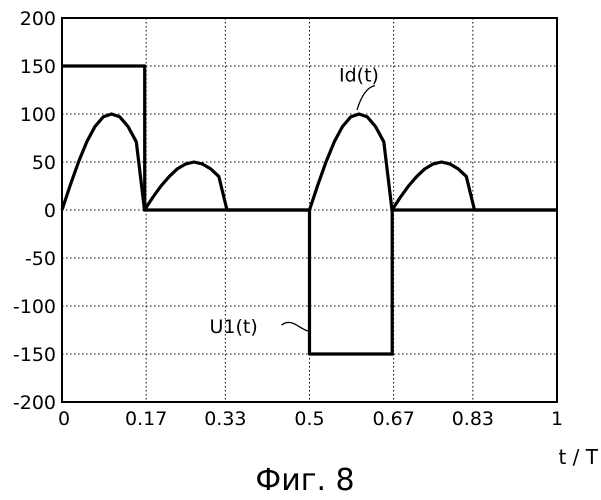 This screenshot has width=601, height=500. What do you see at coordinates (44, 163) in the screenshot?
I see `y-tick-label: 50` at bounding box center [44, 163].